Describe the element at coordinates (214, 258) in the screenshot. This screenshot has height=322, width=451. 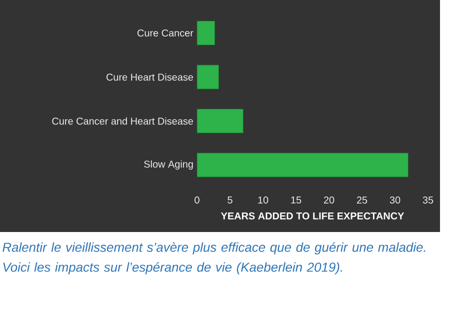
I see `text: Ralentir le vieillissement s’avère plus efficace que de guérir une maladie. Voici les impacts sur l’espérance de vie (Kaeberlein 2019).` at that location.